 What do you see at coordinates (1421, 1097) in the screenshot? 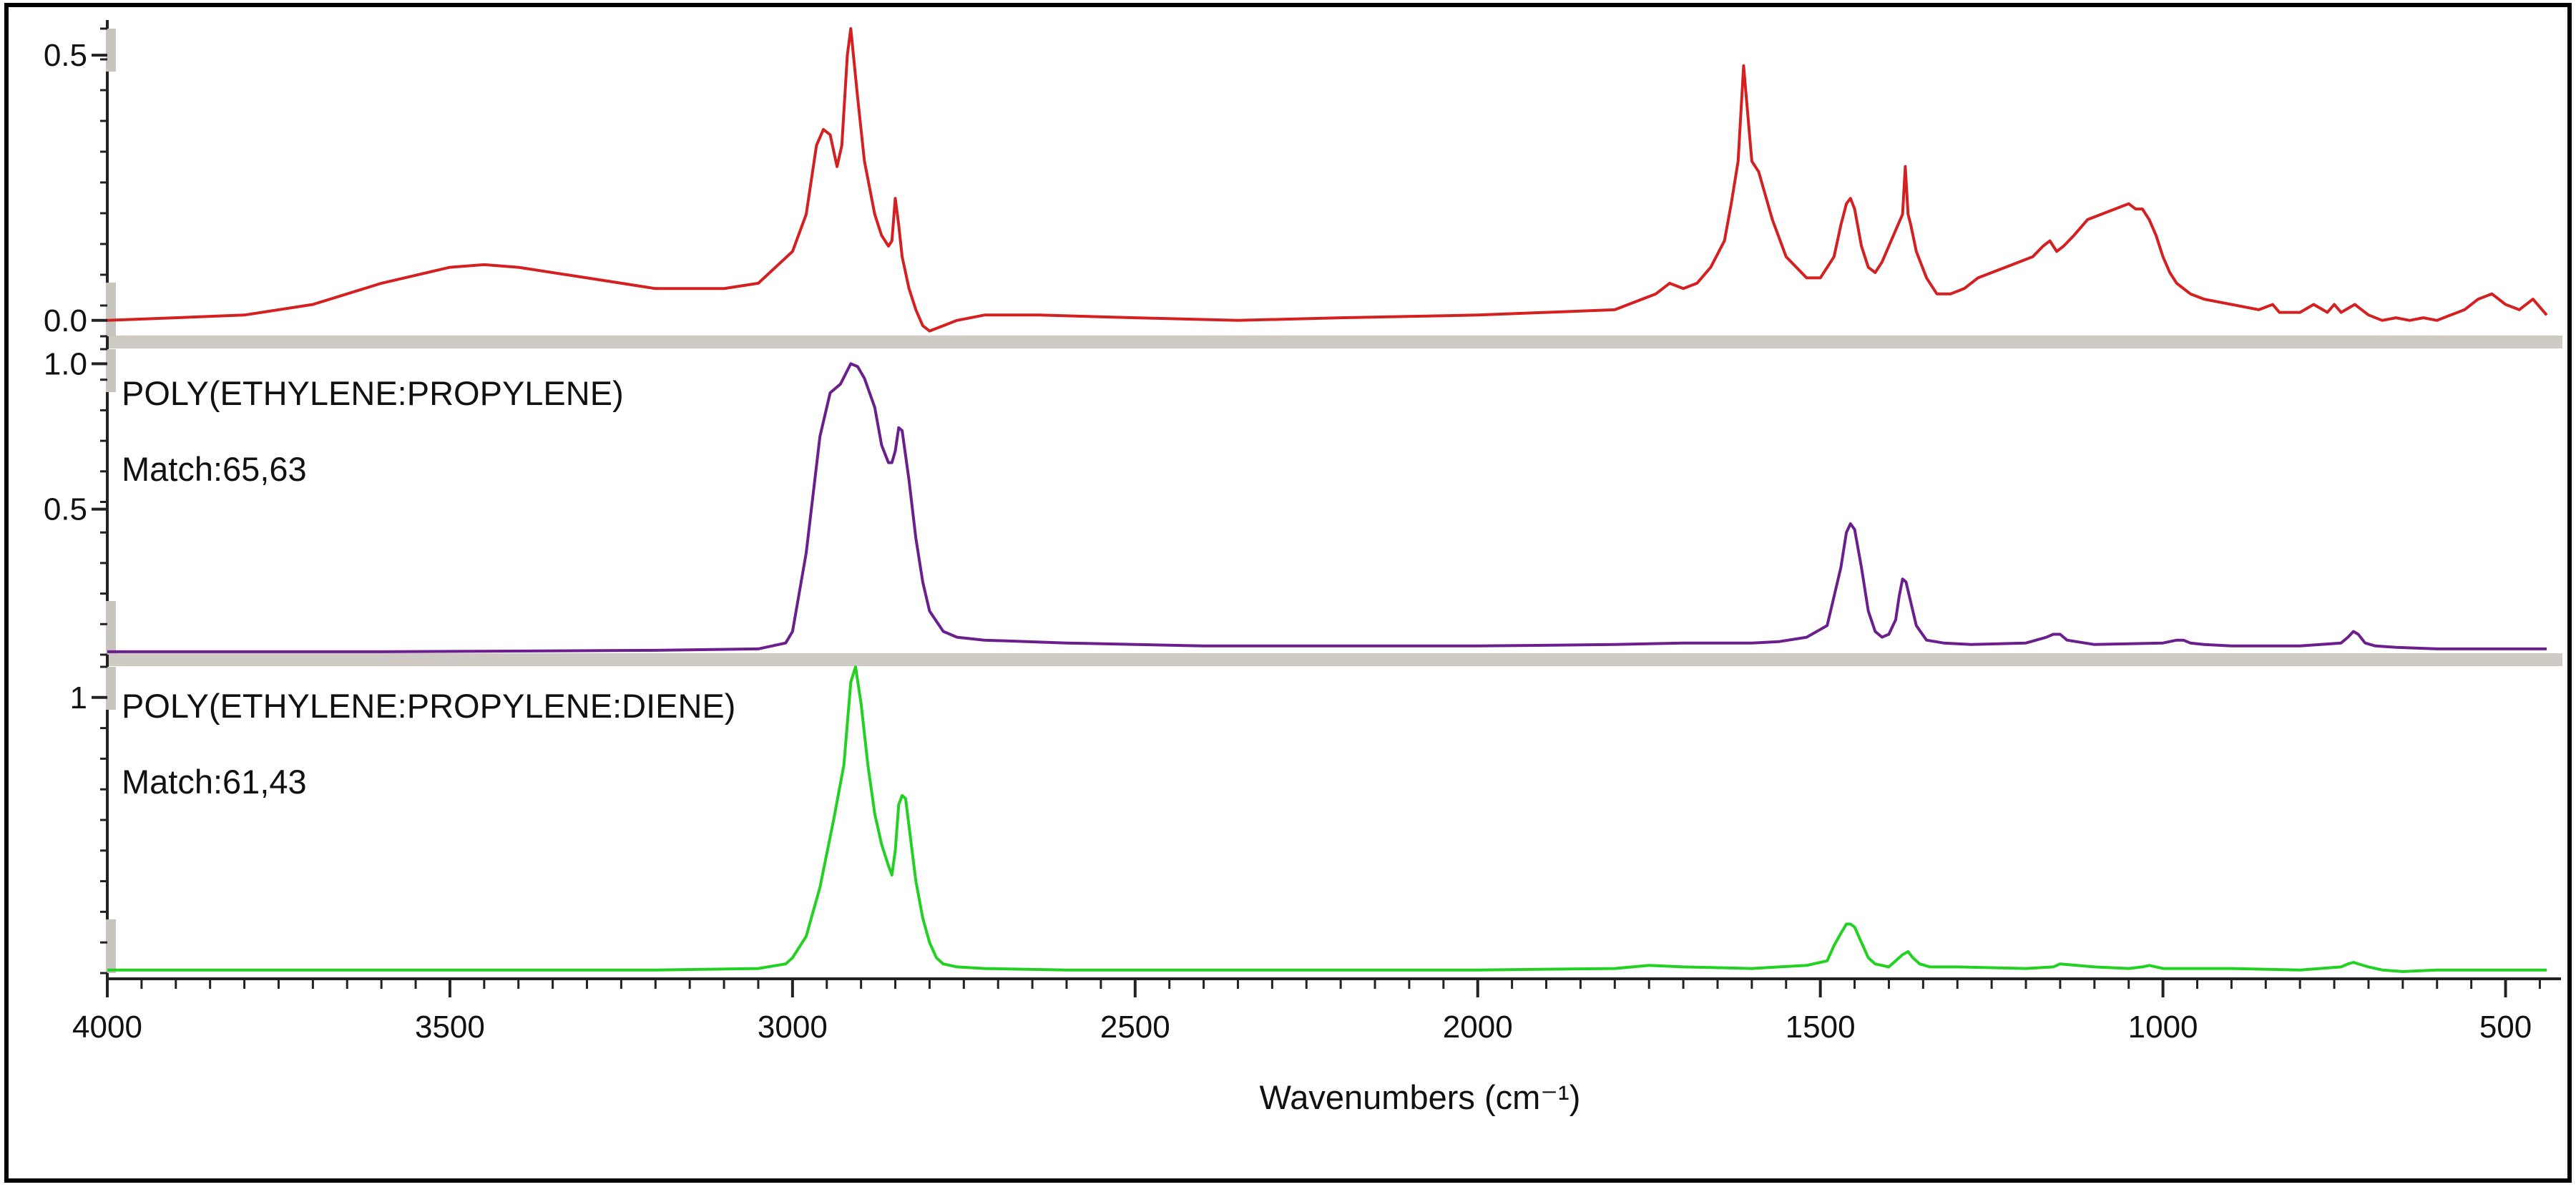
I see `x-axis-label: Wavenumbers (cm⁻¹)` at bounding box center [1421, 1097].